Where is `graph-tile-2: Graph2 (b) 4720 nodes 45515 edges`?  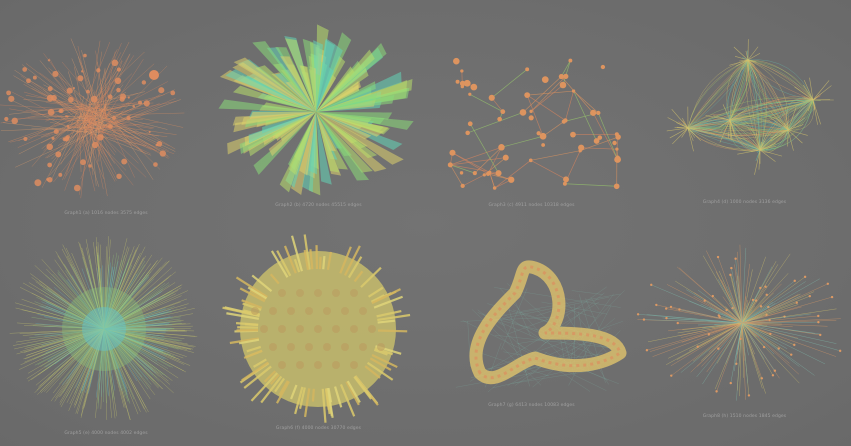
graph-tile-2: Graph2 (b) 4720 nodes 45515 edges is located at coordinates (318, 111).